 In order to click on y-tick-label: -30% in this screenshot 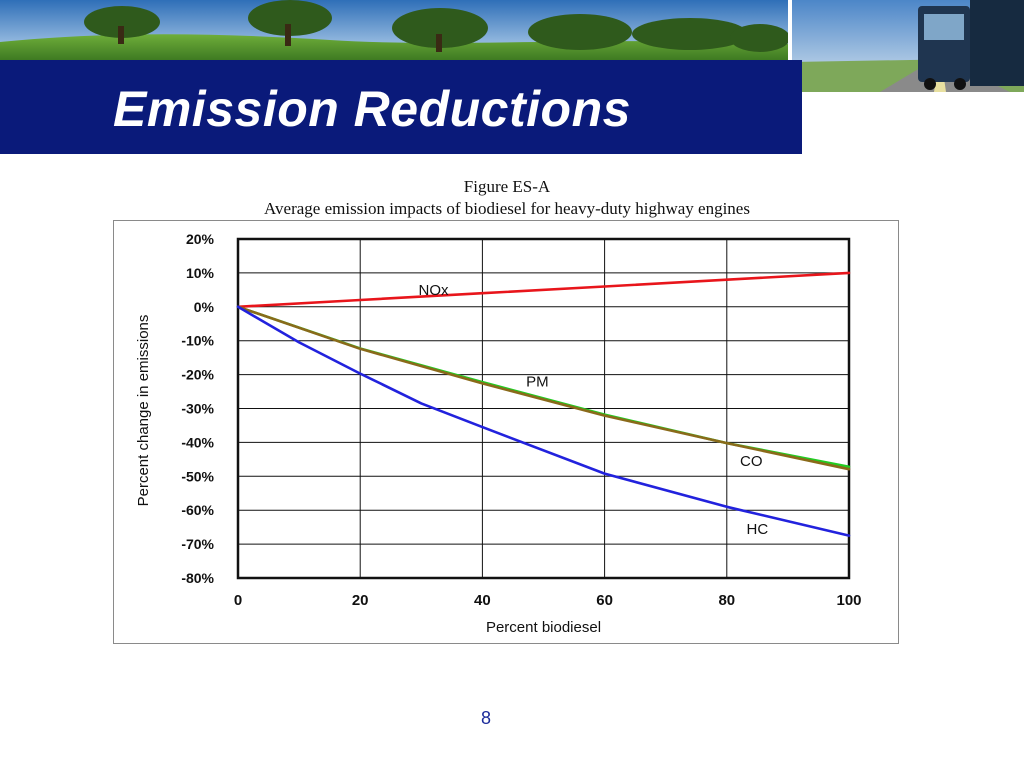, I will do `click(197, 409)`.